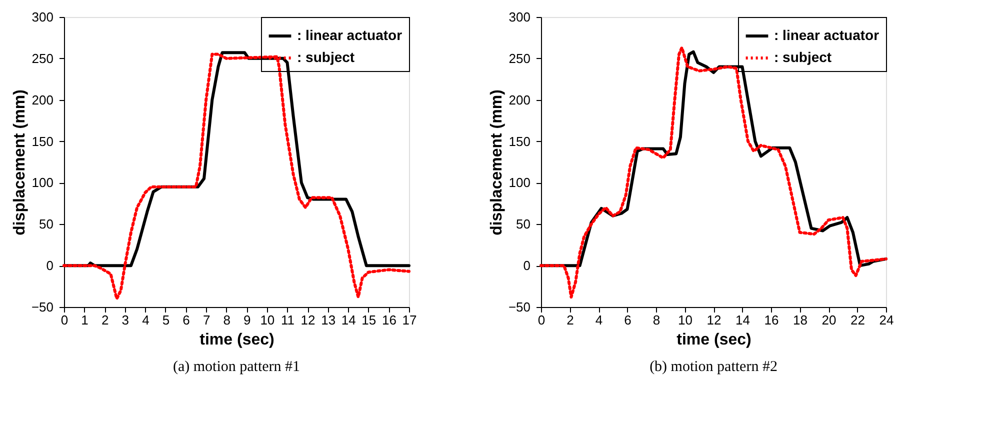 This screenshot has height=439, width=995. I want to click on x-tick-label: 9, so click(247, 320).